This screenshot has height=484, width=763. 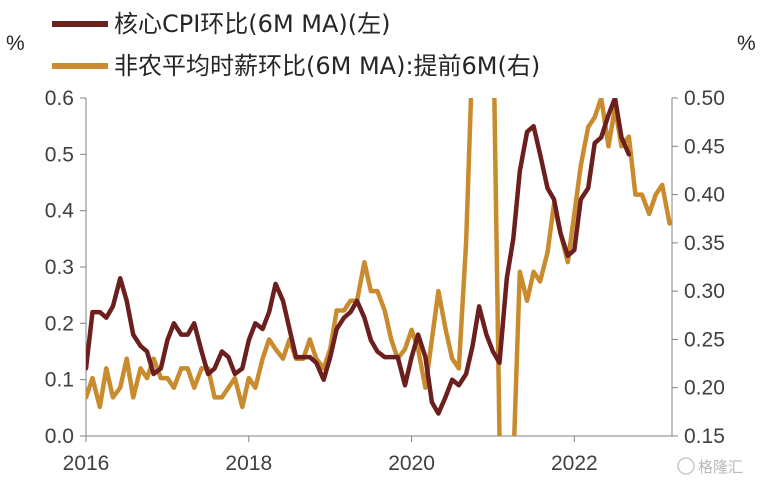 I want to click on left-tick-label: 0.3, so click(x=59, y=267).